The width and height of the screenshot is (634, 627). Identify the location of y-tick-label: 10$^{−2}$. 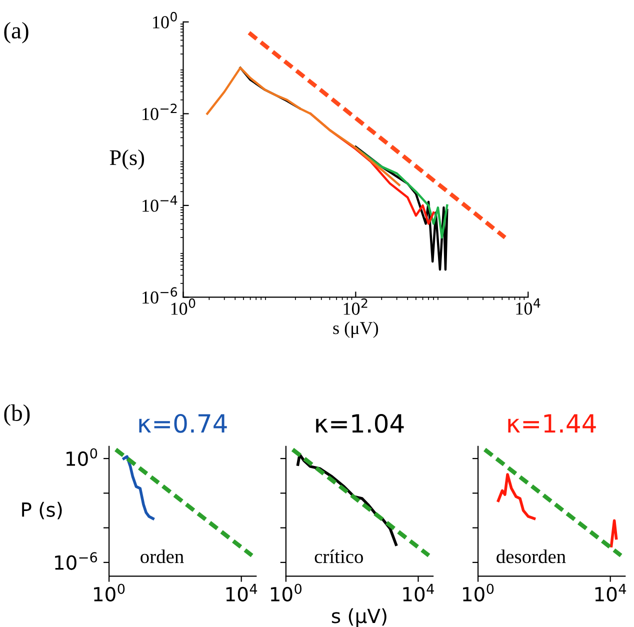
(159, 112).